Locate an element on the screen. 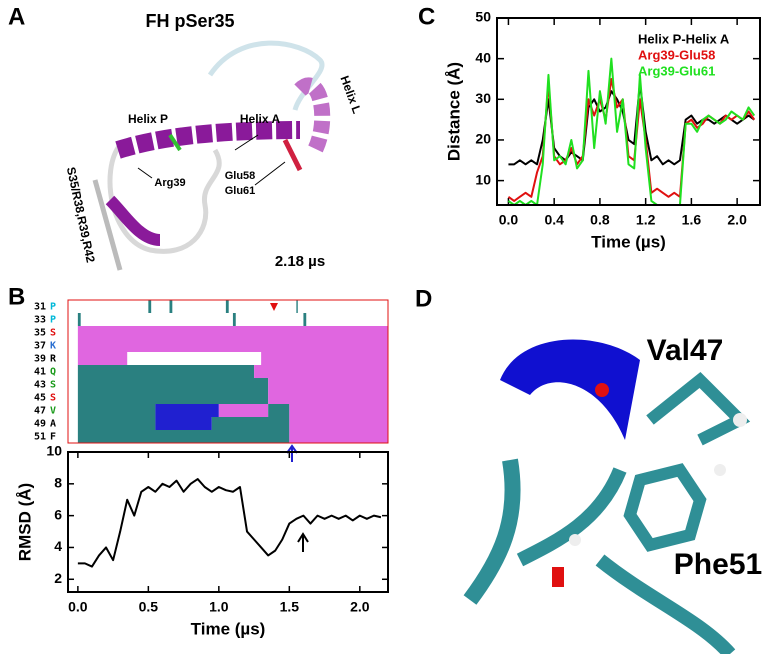  residue-number: 37 is located at coordinates (40, 346).